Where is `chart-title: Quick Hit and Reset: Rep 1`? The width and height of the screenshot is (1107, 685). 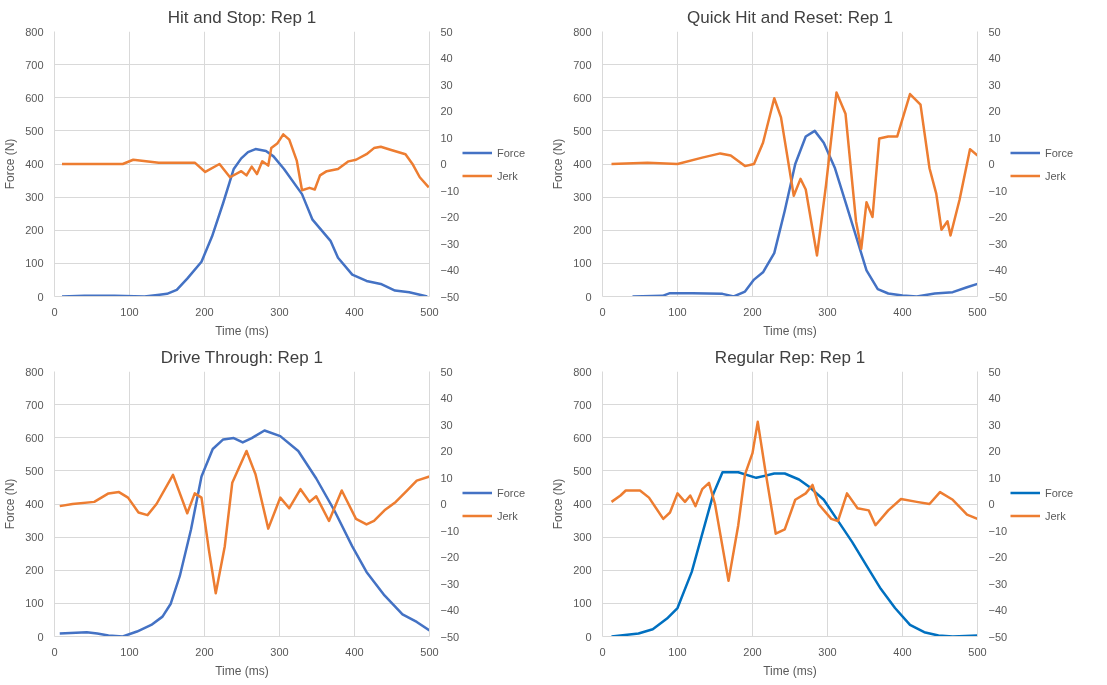
chart-title: Quick Hit and Reset: Rep 1 is located at coordinates (790, 17).